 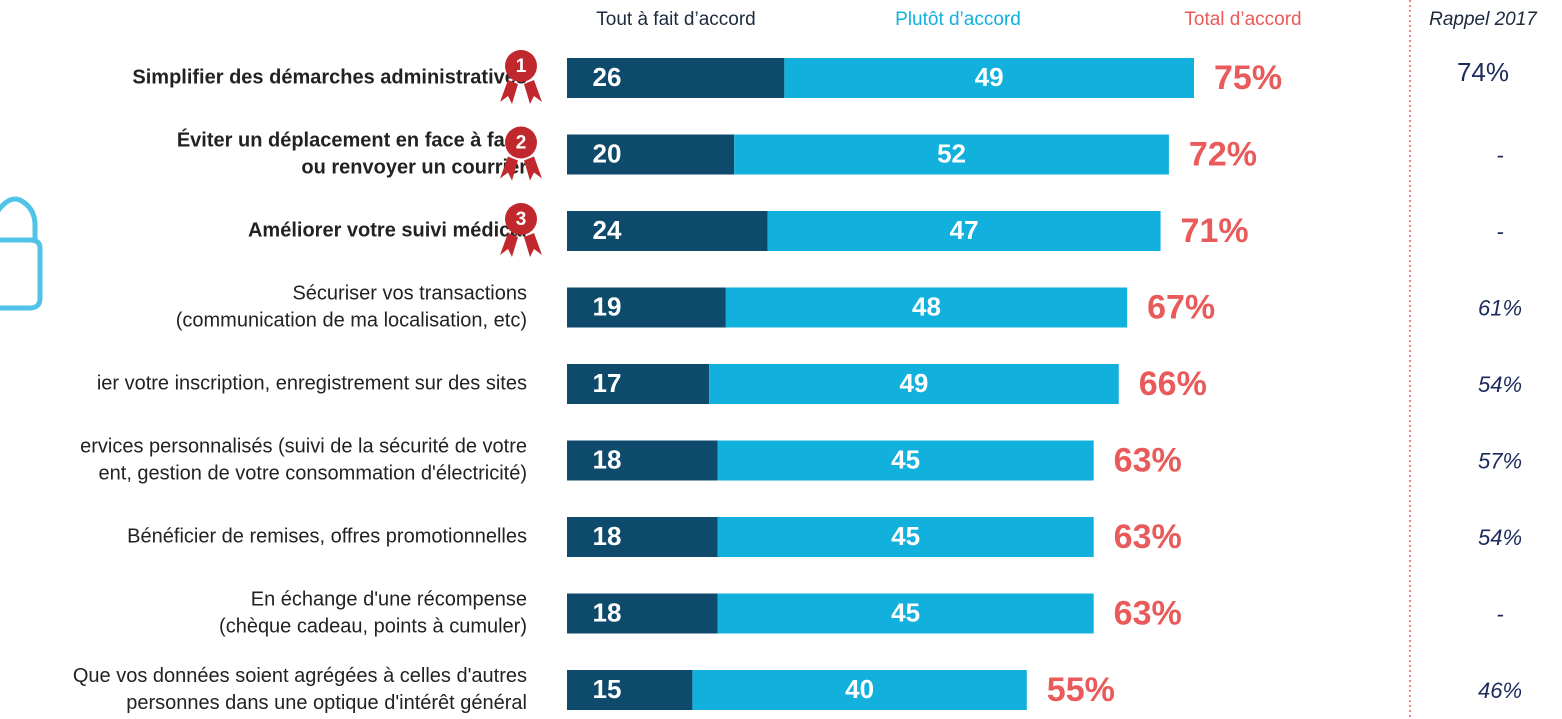 I want to click on recall-label: 74%, so click(x=1483, y=72).